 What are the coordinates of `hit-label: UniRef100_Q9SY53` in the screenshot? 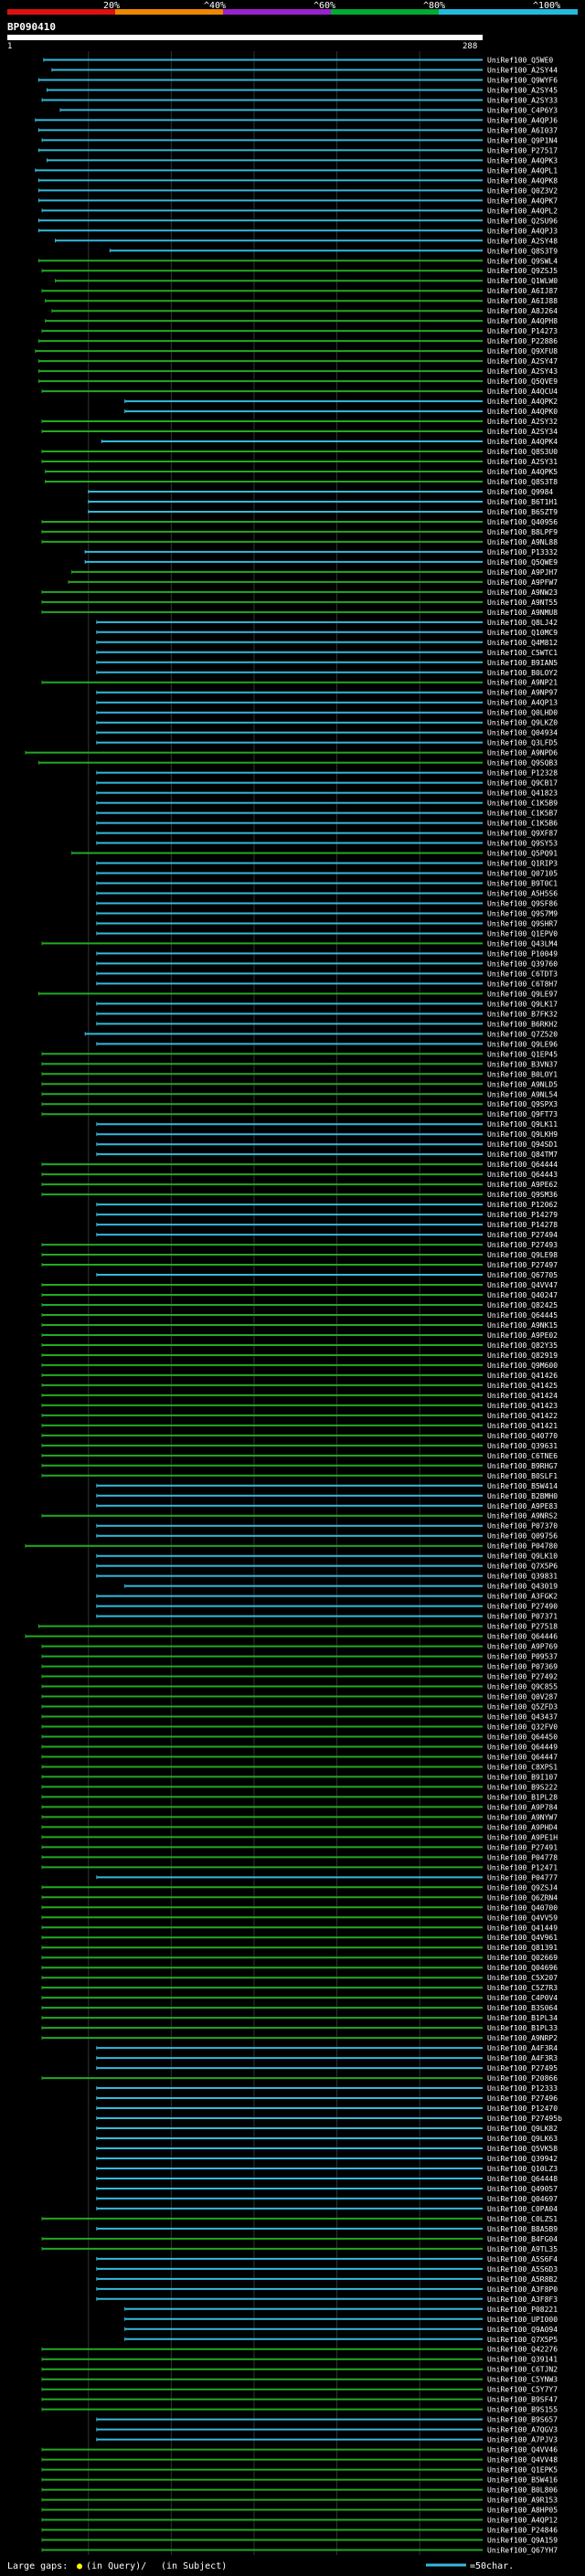 It's located at (522, 844).